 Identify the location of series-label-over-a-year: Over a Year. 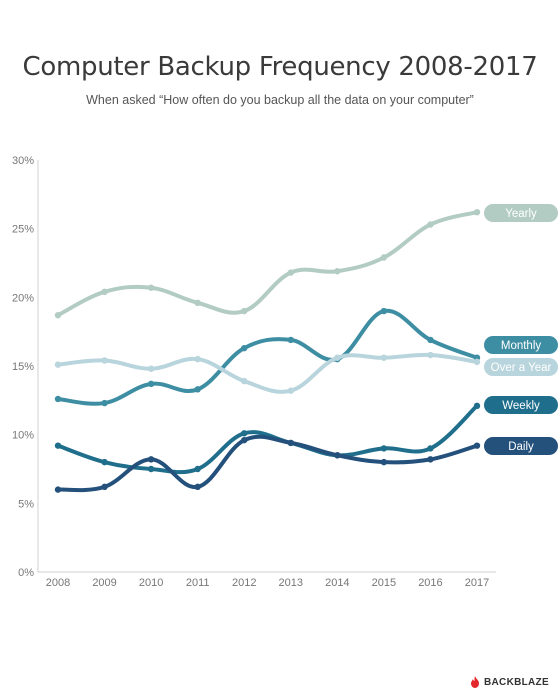
(521, 367).